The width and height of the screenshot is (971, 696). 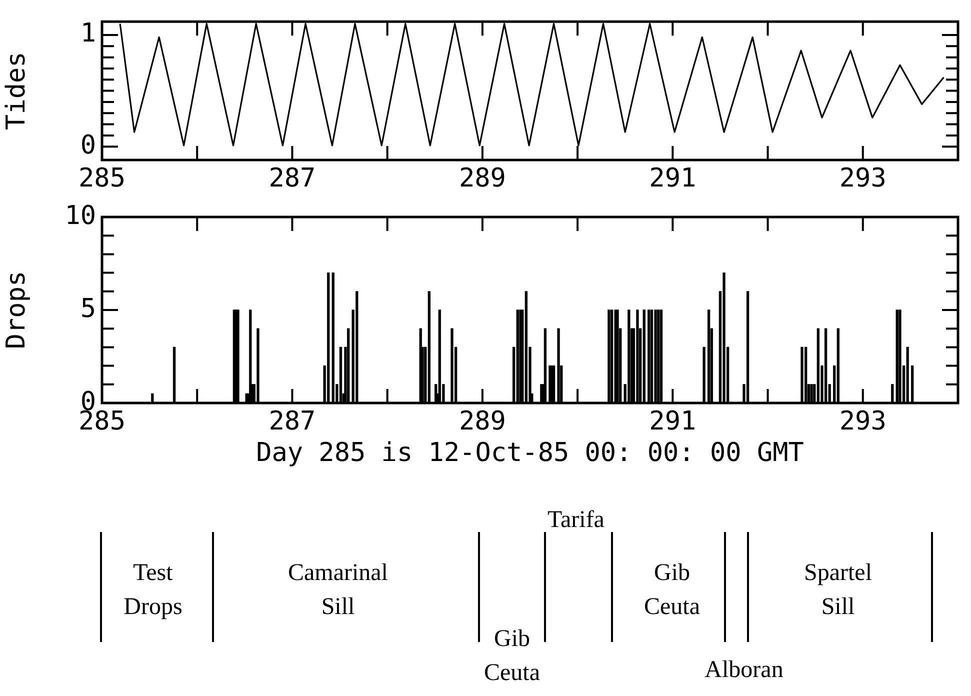 What do you see at coordinates (80, 215) in the screenshot?
I see `y-tick-label: 10` at bounding box center [80, 215].